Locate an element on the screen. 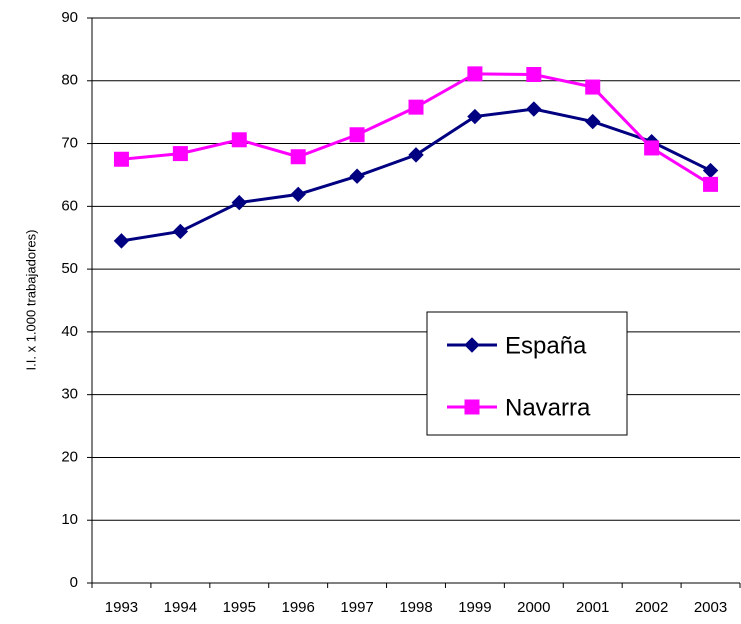  y-tick-label: 10 is located at coordinates (69, 519).